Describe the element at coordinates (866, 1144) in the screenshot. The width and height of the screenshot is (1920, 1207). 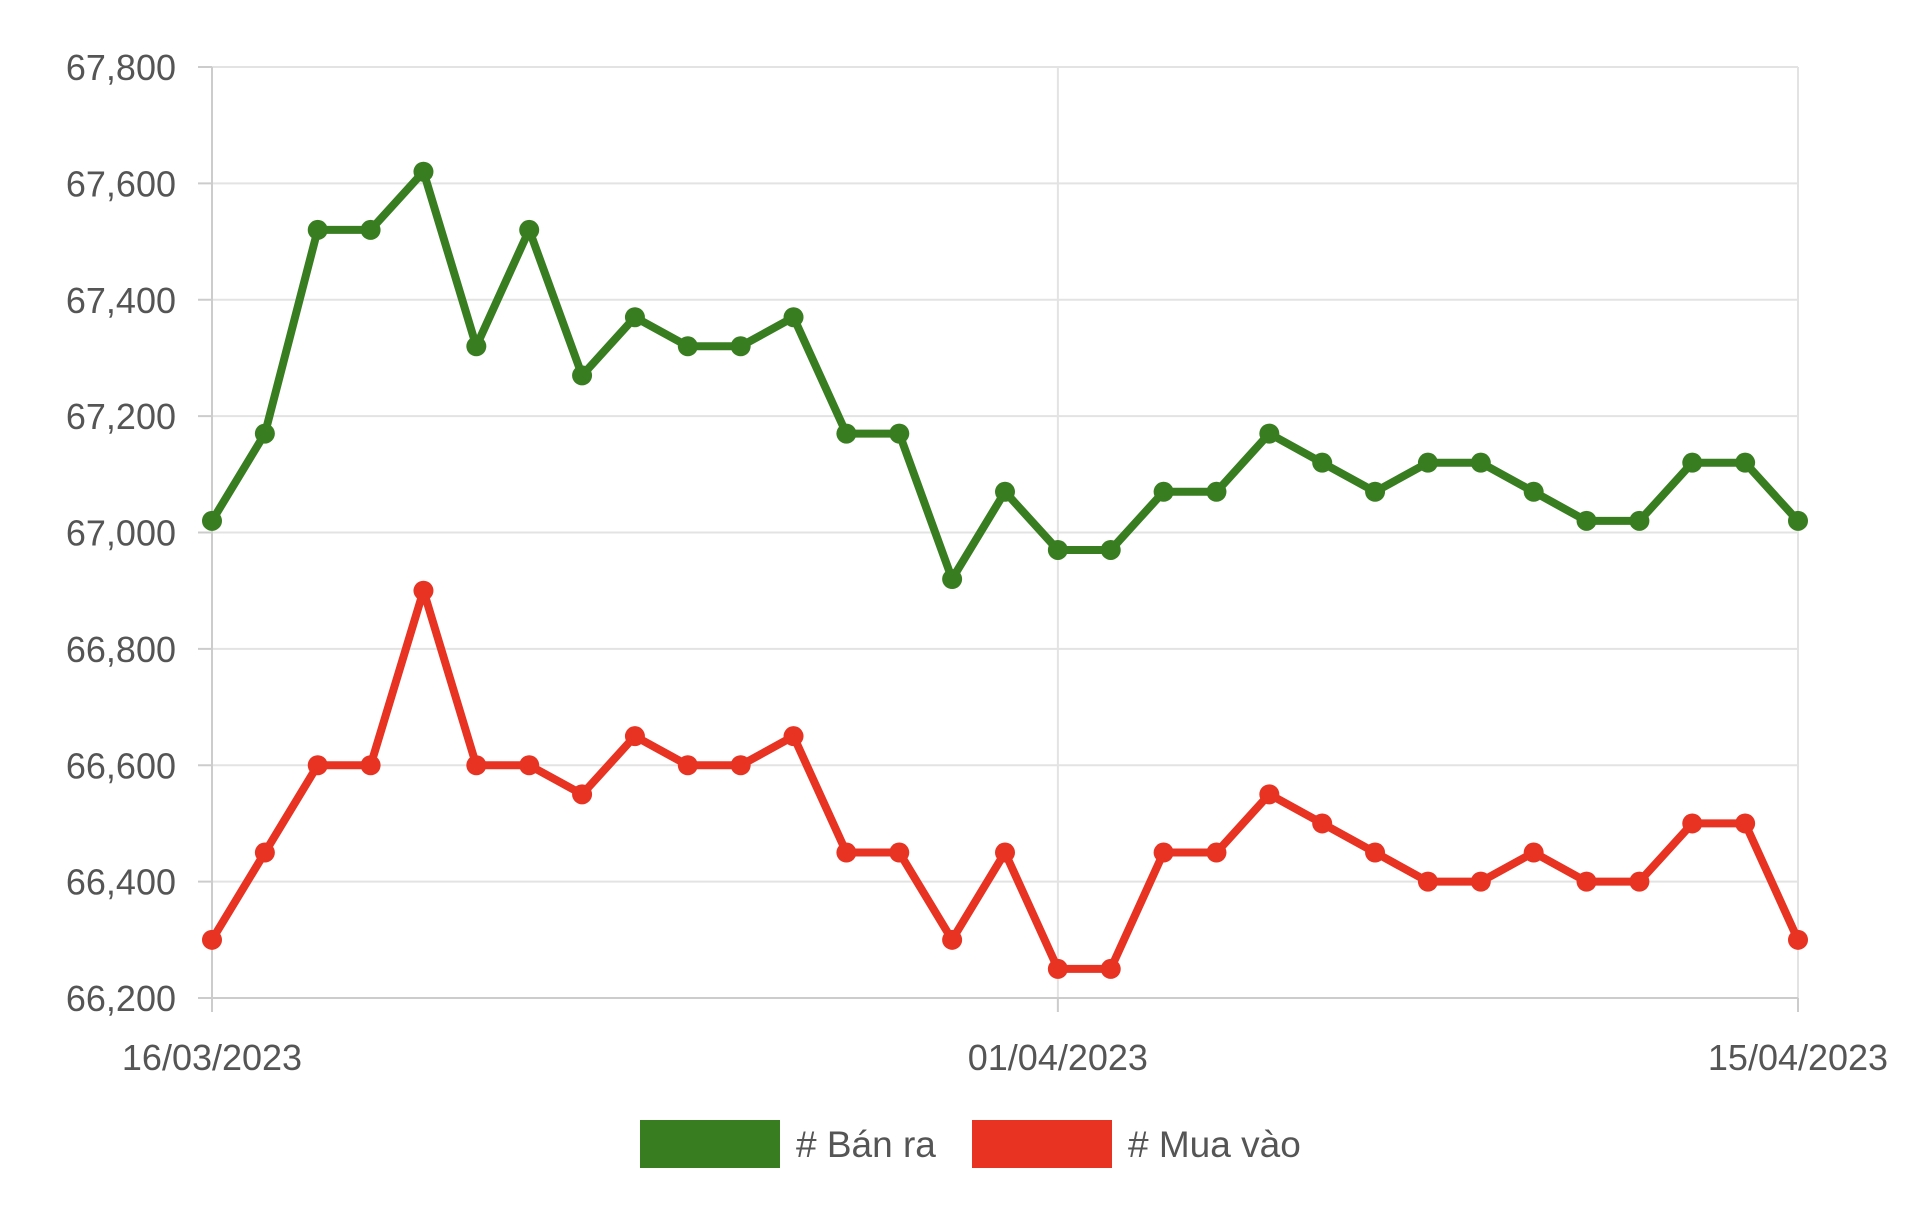
I see `legend-label: # Bán ra` at that location.